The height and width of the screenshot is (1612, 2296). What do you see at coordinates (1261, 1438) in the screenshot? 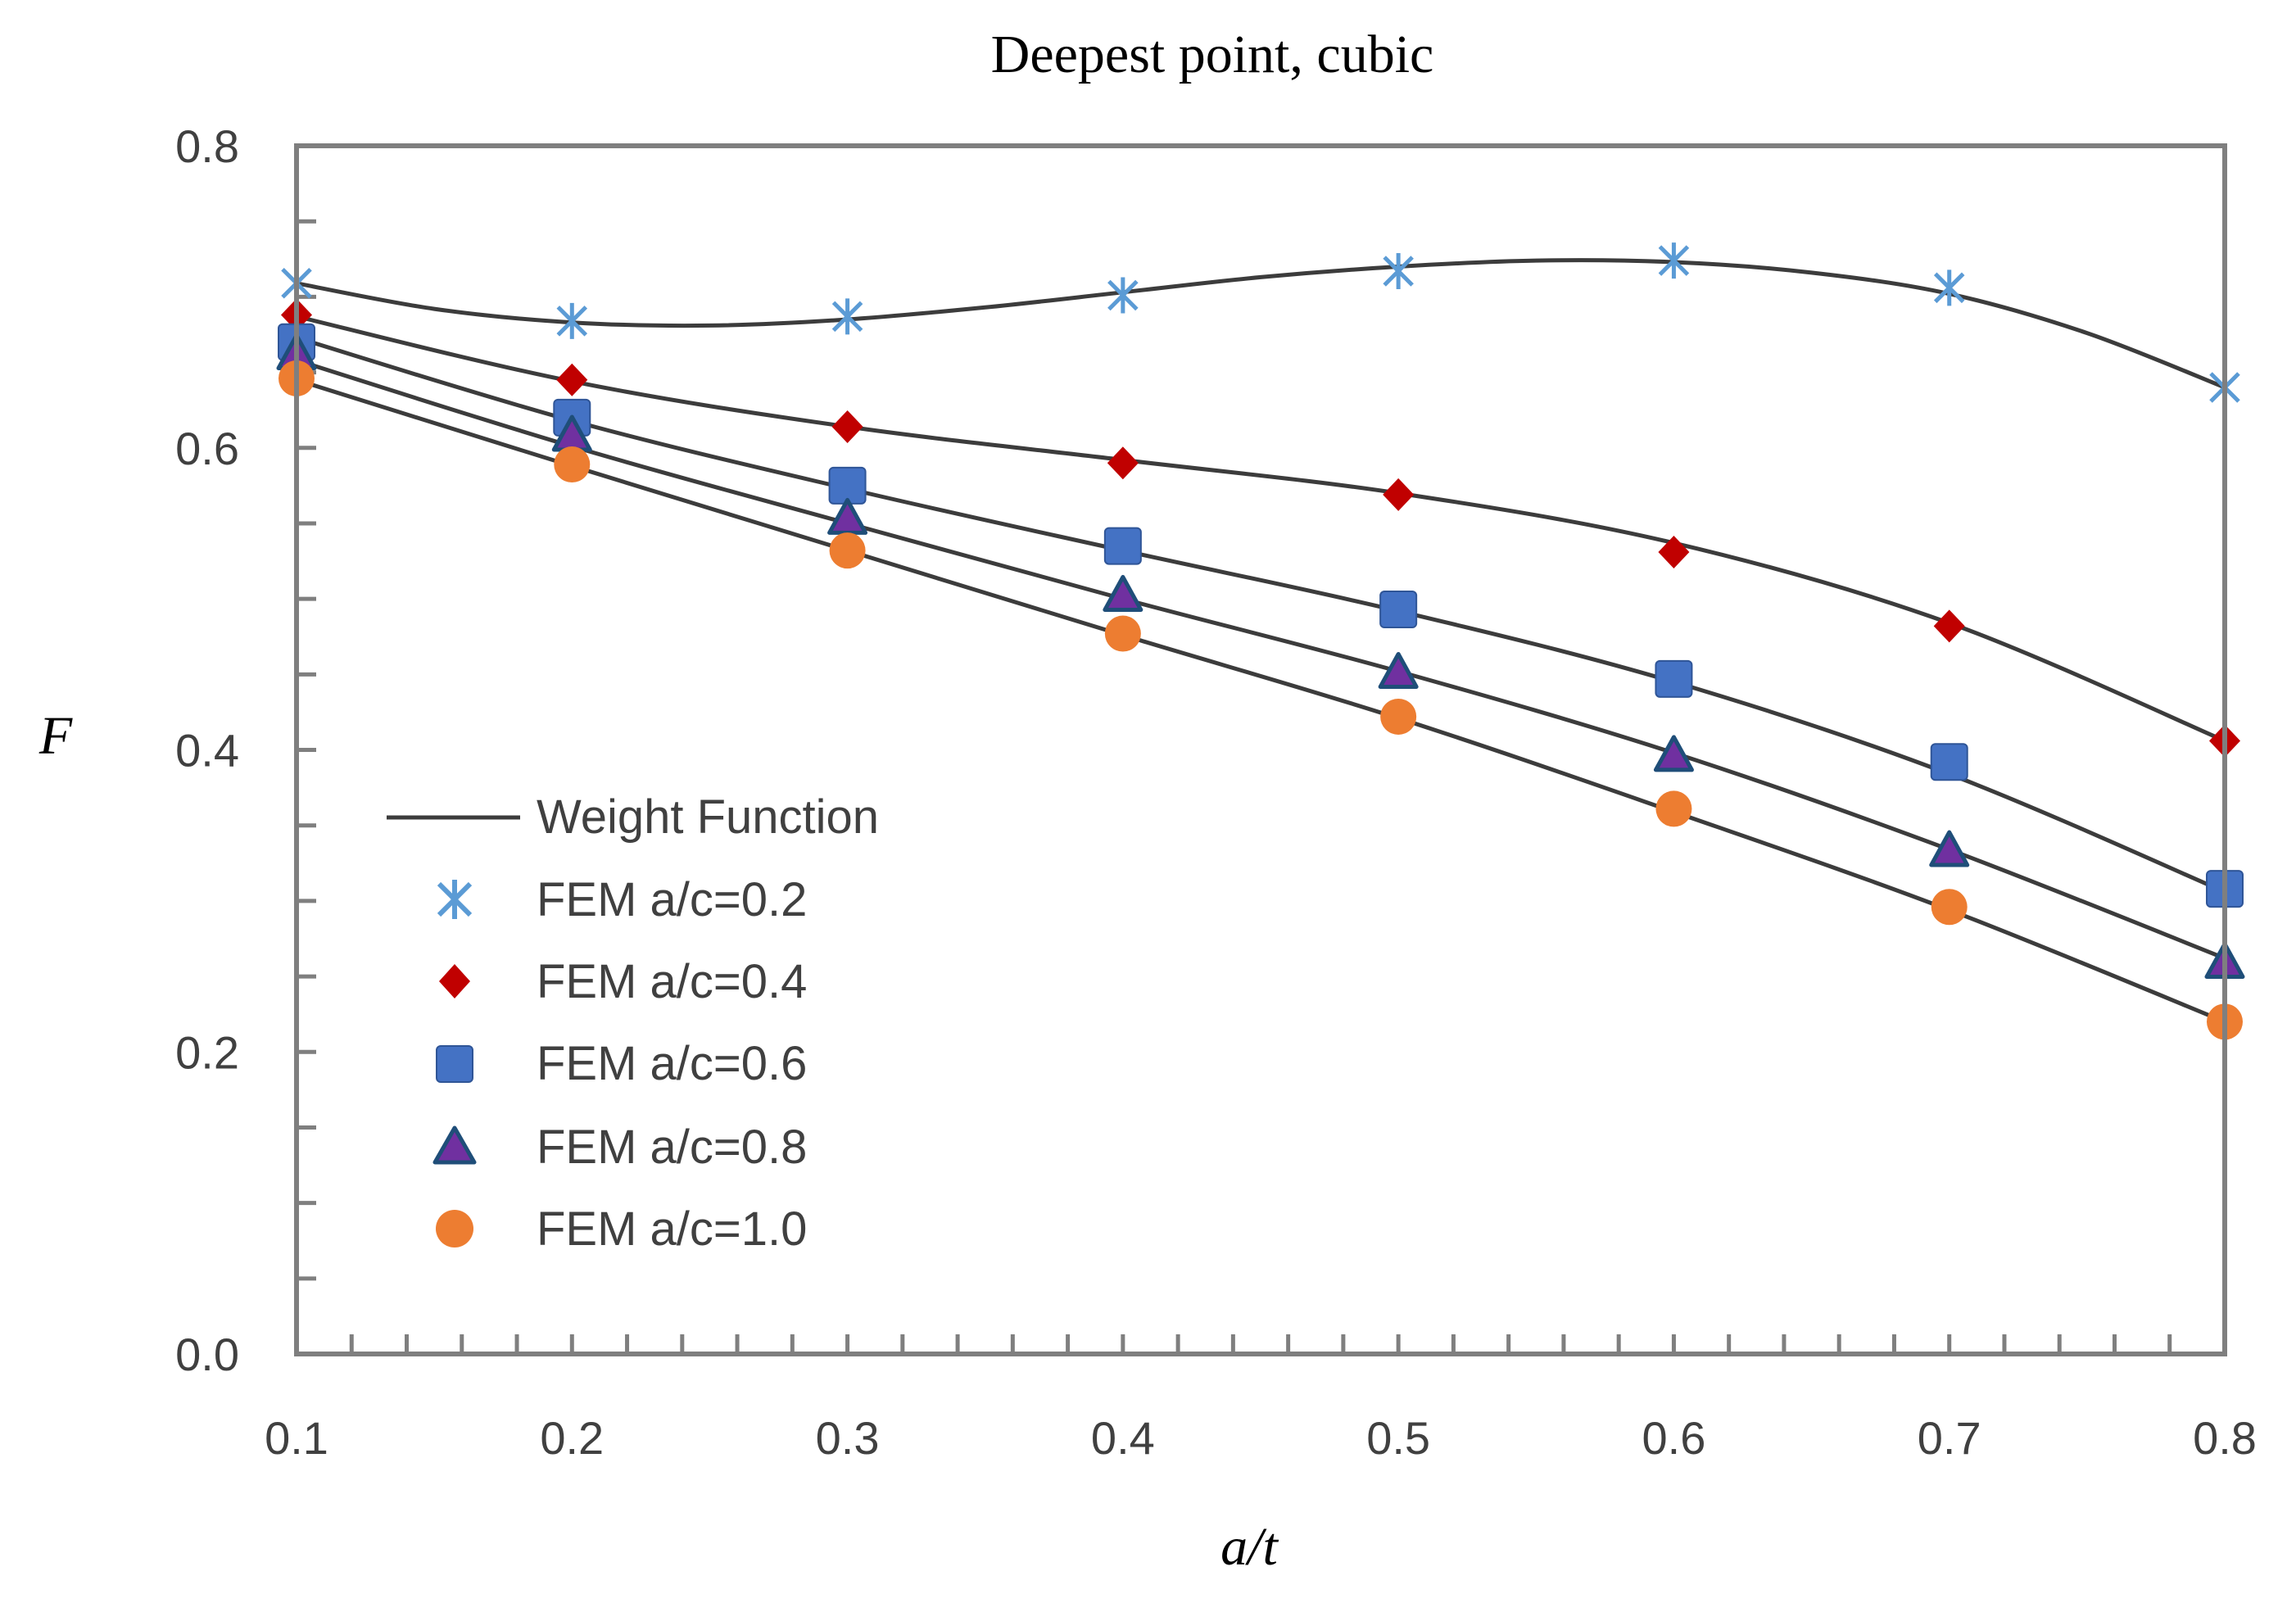
I see `x-tick-labels: 0.1 0.2 0.3 0.4 0.5 0.6 0.7 0.8` at bounding box center [1261, 1438].